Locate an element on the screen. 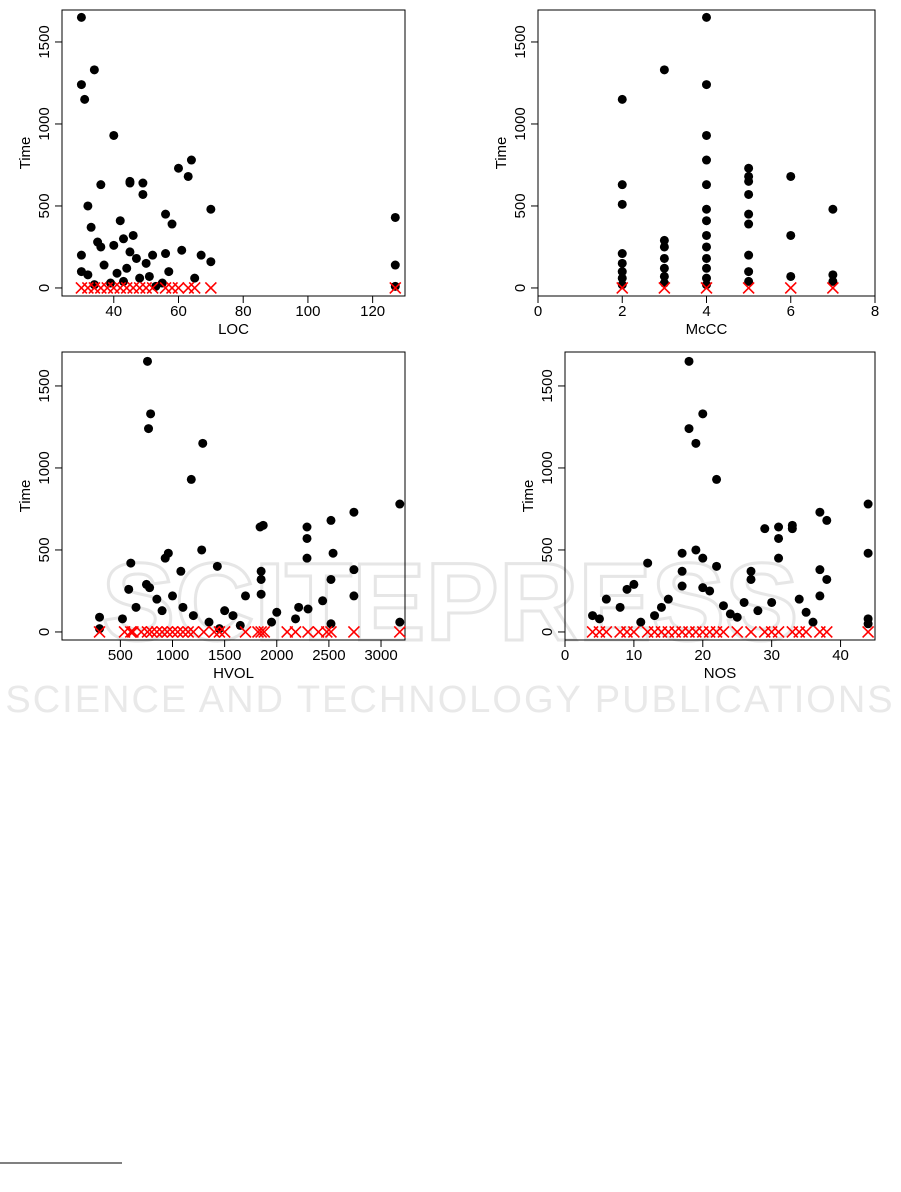  x-tick-label: 500 is located at coordinates (120, 655).